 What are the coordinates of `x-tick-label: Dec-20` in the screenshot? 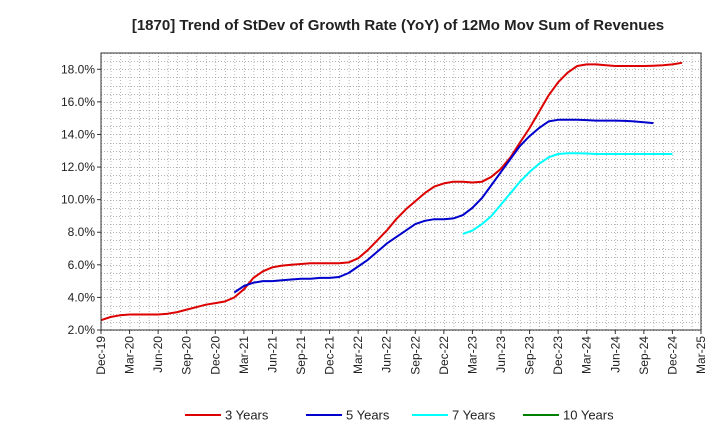 It's located at (215, 355).